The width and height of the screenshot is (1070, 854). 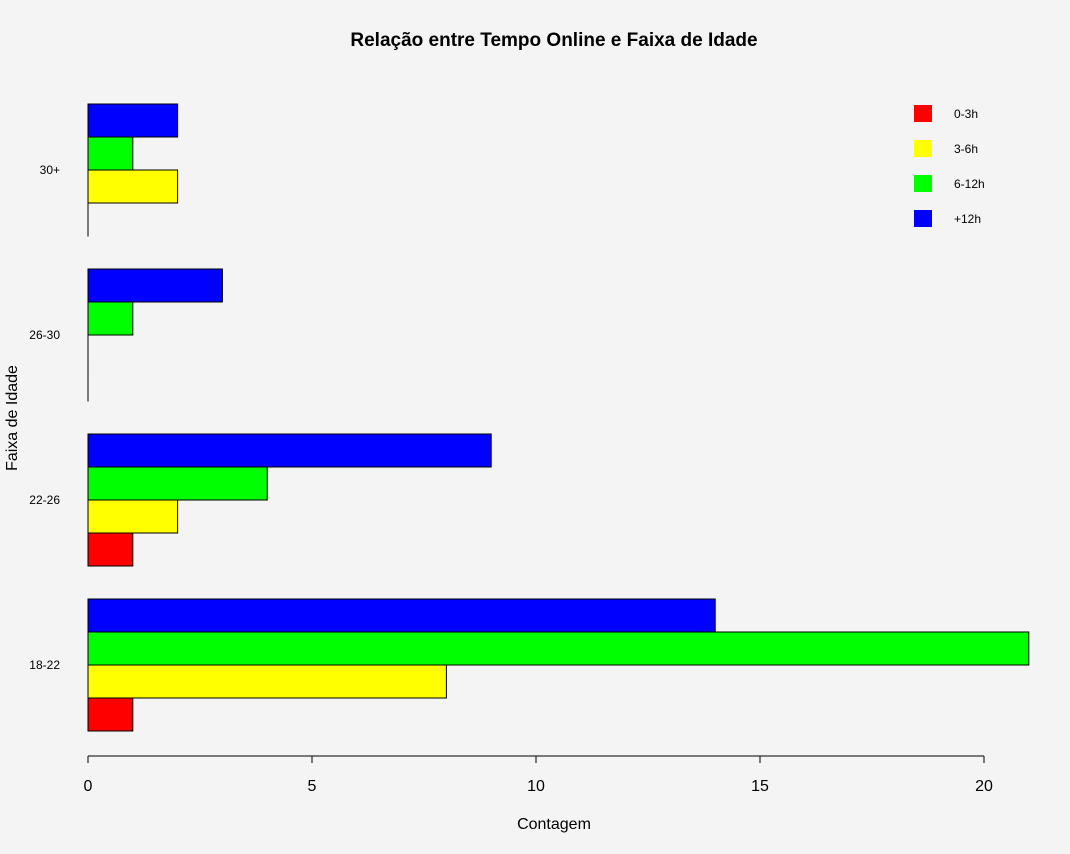 What do you see at coordinates (155, 285) in the screenshot?
I see `bar-26-30-plus12h` at bounding box center [155, 285].